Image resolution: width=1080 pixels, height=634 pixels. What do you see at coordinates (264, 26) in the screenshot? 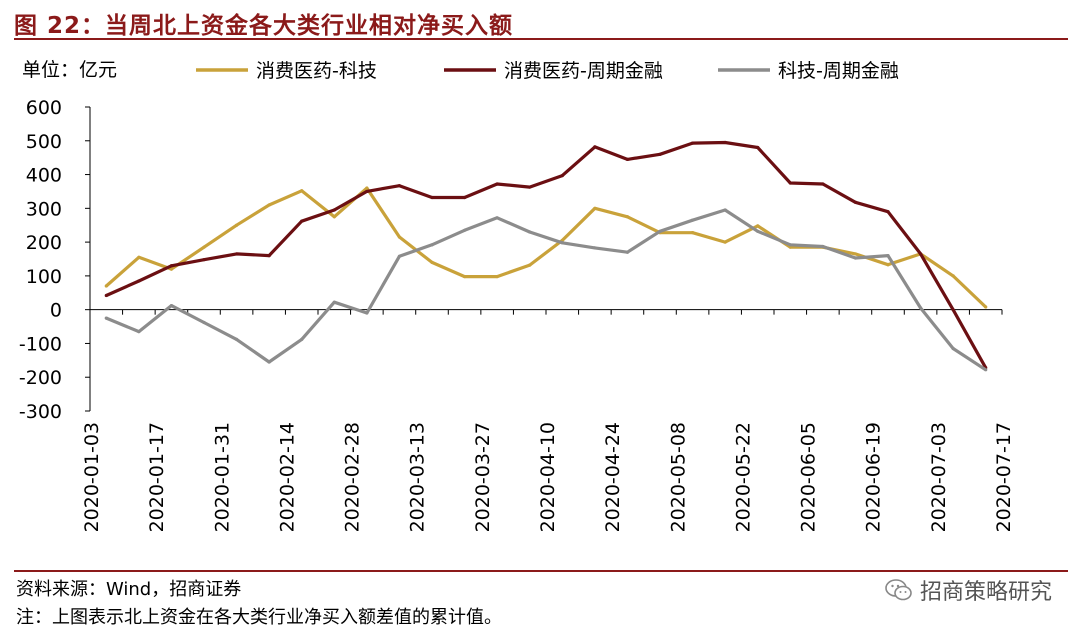
I see `figure-title: 图 22：当周北上资金各大类行业相对净买入额` at bounding box center [264, 26].